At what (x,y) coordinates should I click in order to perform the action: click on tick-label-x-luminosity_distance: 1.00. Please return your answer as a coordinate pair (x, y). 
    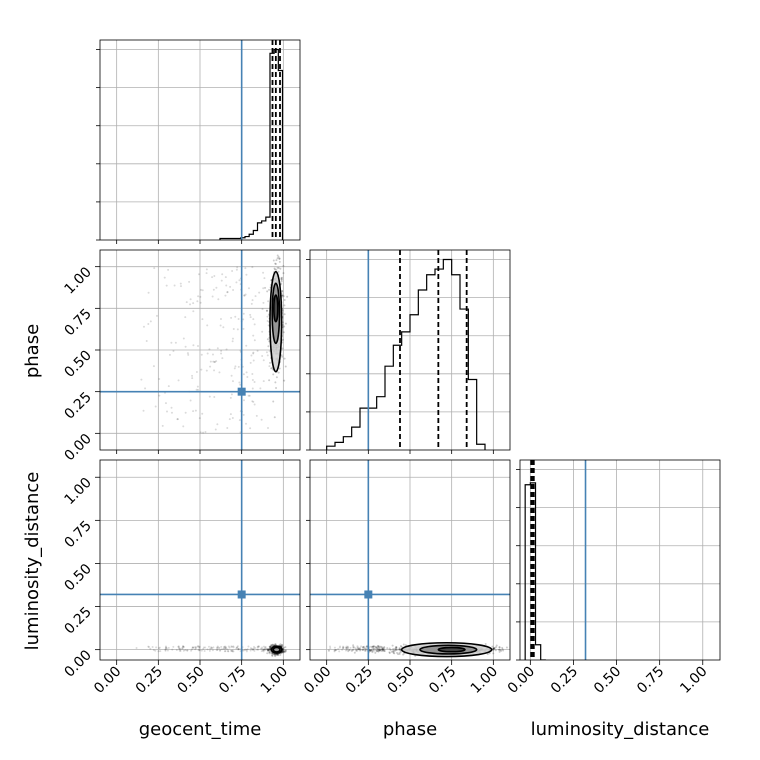
    Looking at the image, I should click on (693, 680).